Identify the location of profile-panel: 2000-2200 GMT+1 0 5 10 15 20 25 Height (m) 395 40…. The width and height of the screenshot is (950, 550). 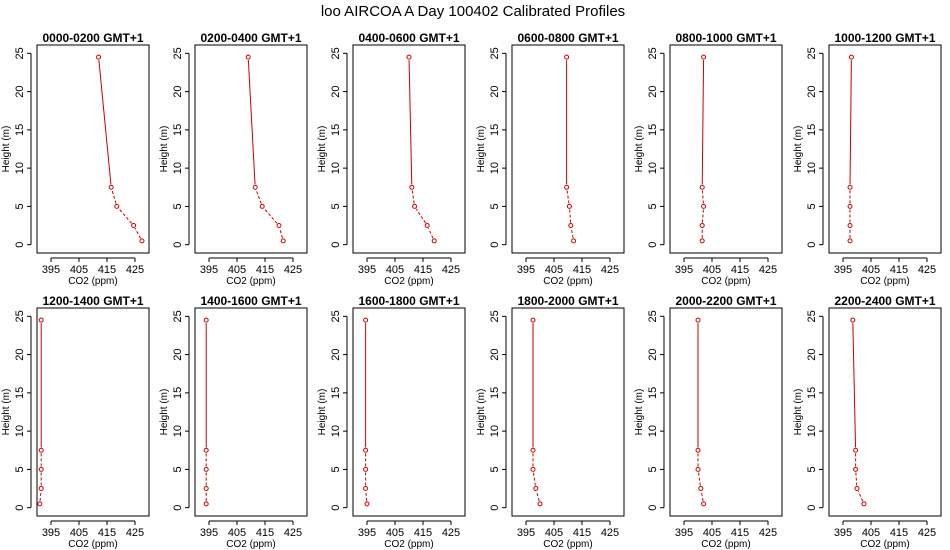
(708, 422).